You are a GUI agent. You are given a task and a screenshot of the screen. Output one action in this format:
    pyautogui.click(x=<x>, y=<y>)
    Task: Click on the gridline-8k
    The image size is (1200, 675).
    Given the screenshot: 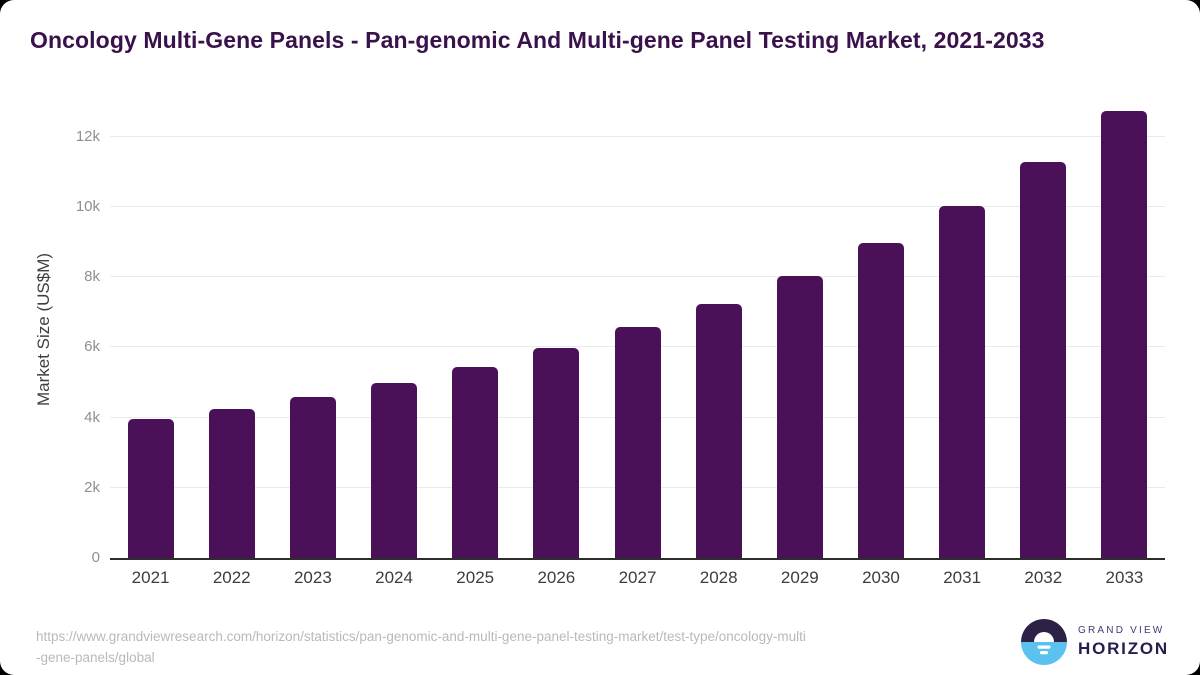 What is the action you would take?
    pyautogui.click(x=637, y=277)
    